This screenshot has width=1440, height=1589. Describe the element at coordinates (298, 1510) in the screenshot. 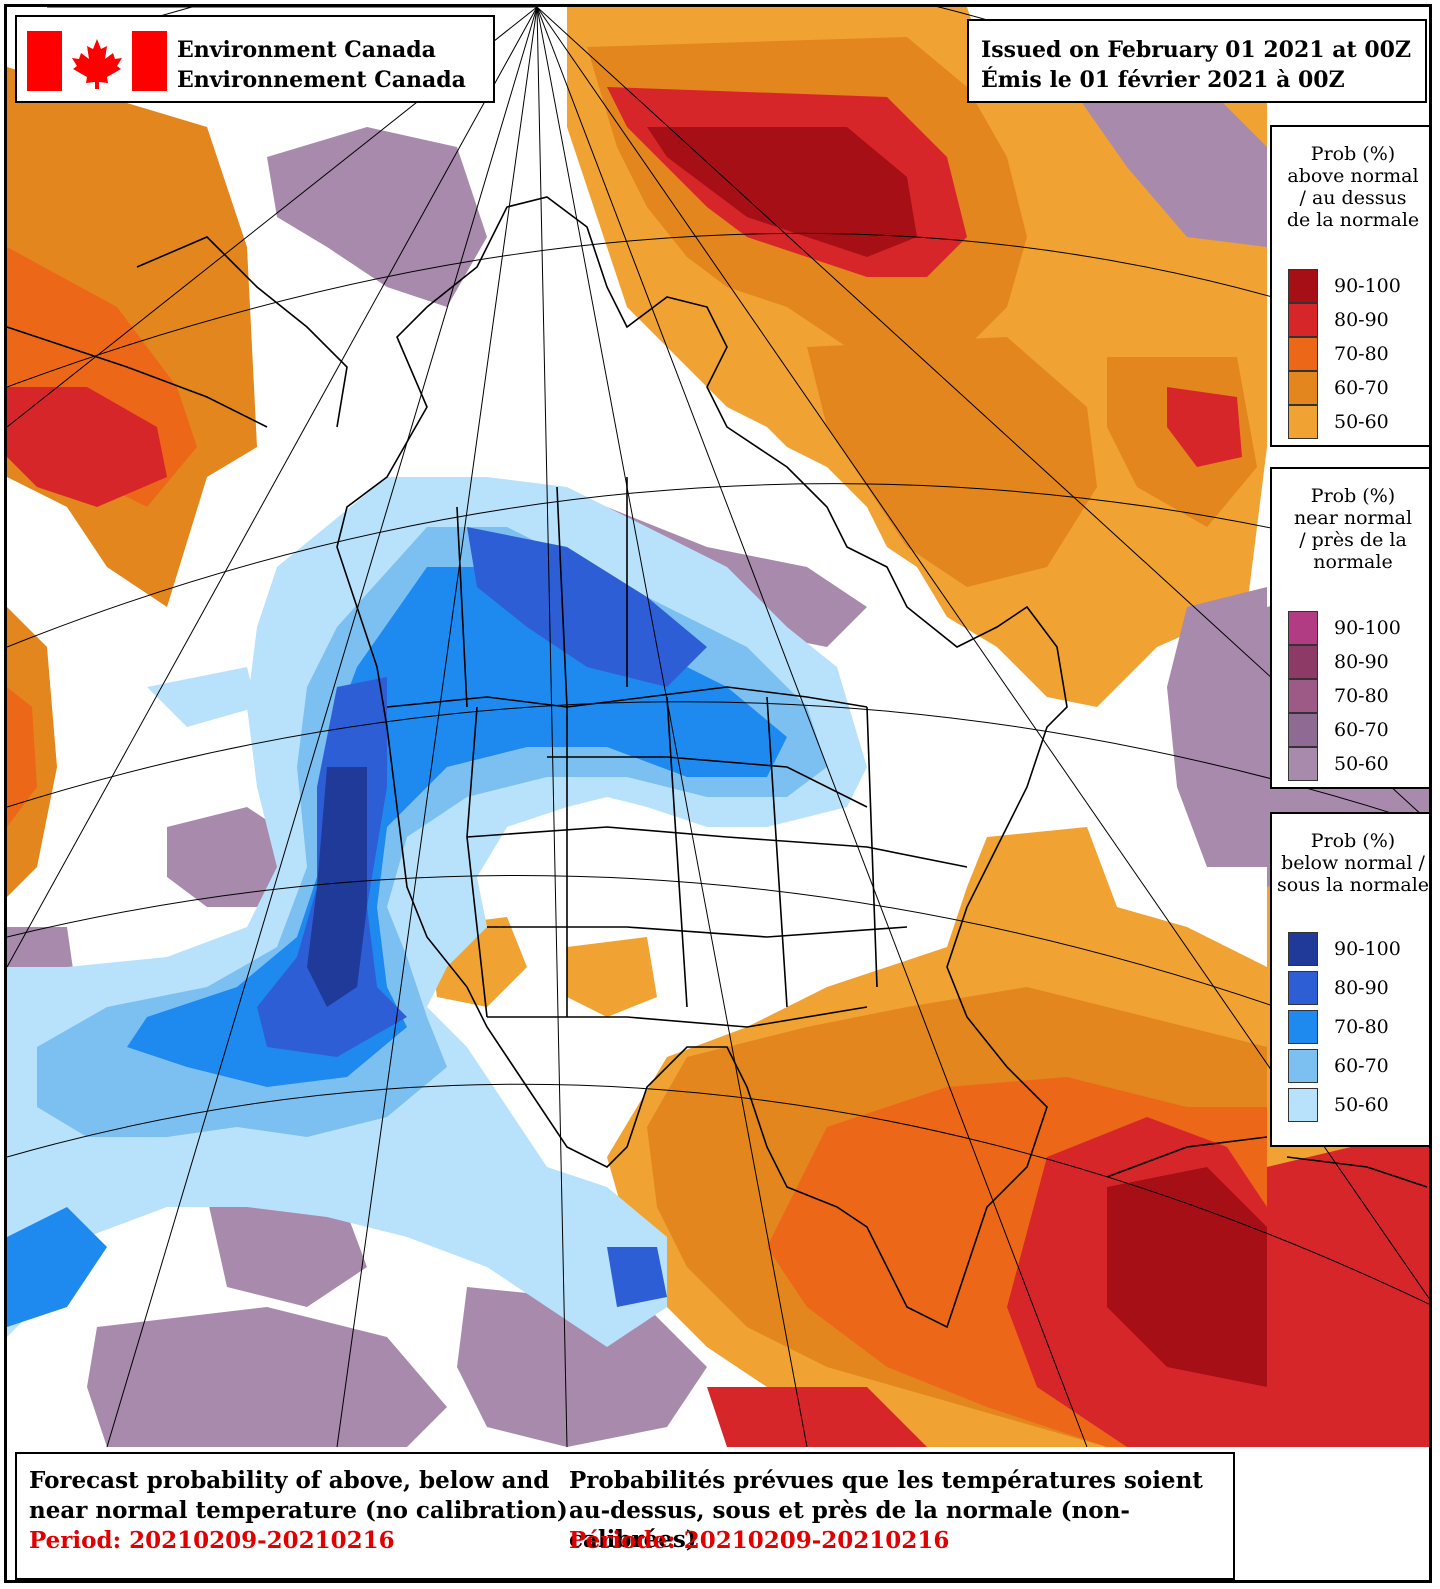

I see `caption-en-line2: near normal temperature (no calibration)` at that location.